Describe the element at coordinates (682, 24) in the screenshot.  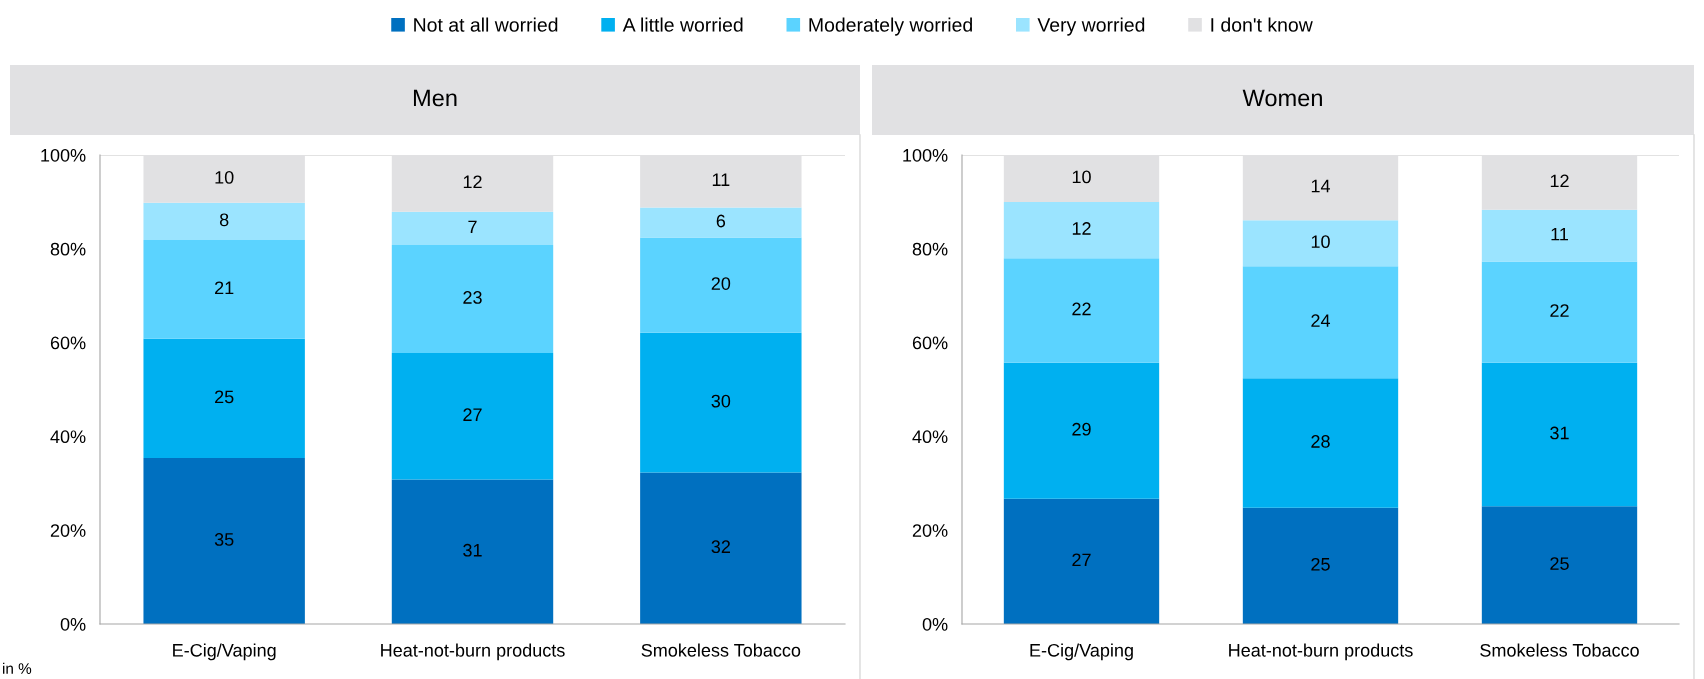
I see `legend-label: A little worried` at that location.